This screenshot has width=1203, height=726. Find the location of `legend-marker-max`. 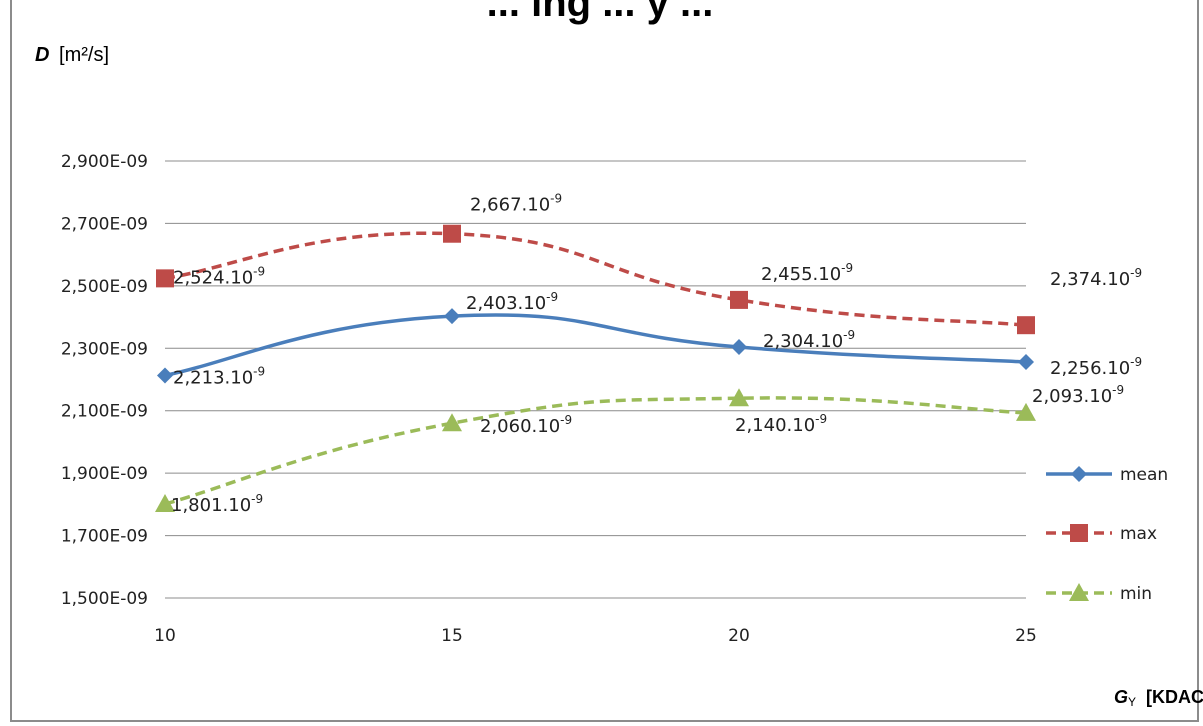

legend-marker-max is located at coordinates (1079, 533).